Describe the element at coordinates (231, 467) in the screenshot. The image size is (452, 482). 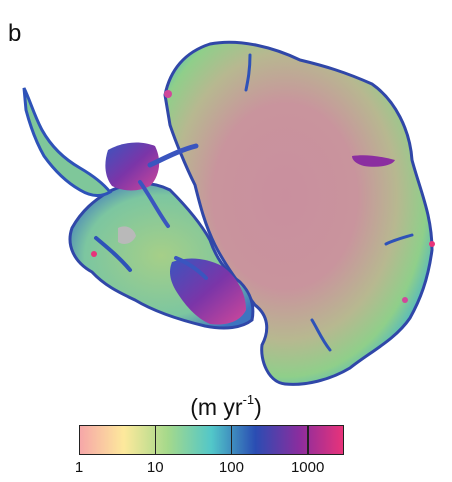
I see `colorbar-tick-label: 100` at that location.